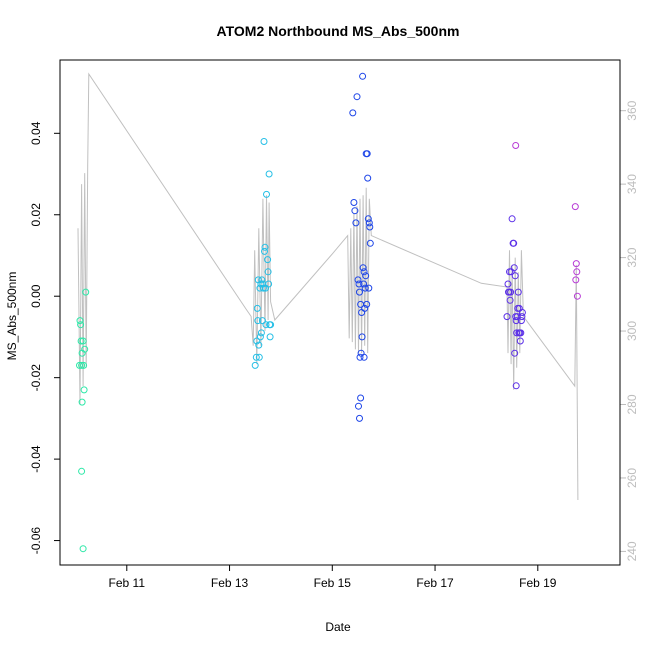 The width and height of the screenshot is (650, 650). Describe the element at coordinates (36, 459) in the screenshot. I see `y-tick-label: -0.04` at that location.